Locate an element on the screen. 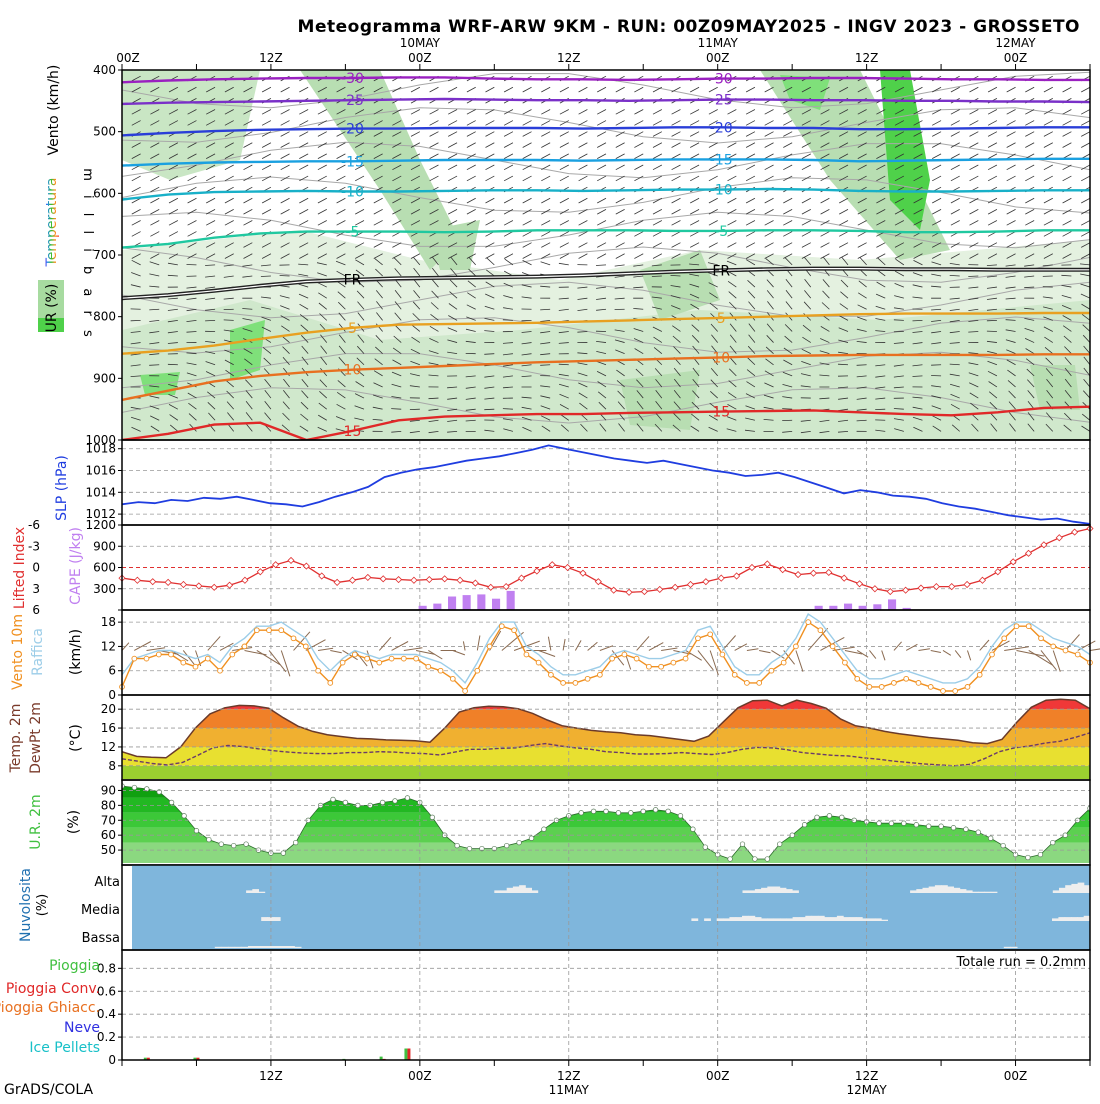 Image resolution: width=1100 pixels, height=1104 pixels. precip-rain-bar is located at coordinates (405, 1055).